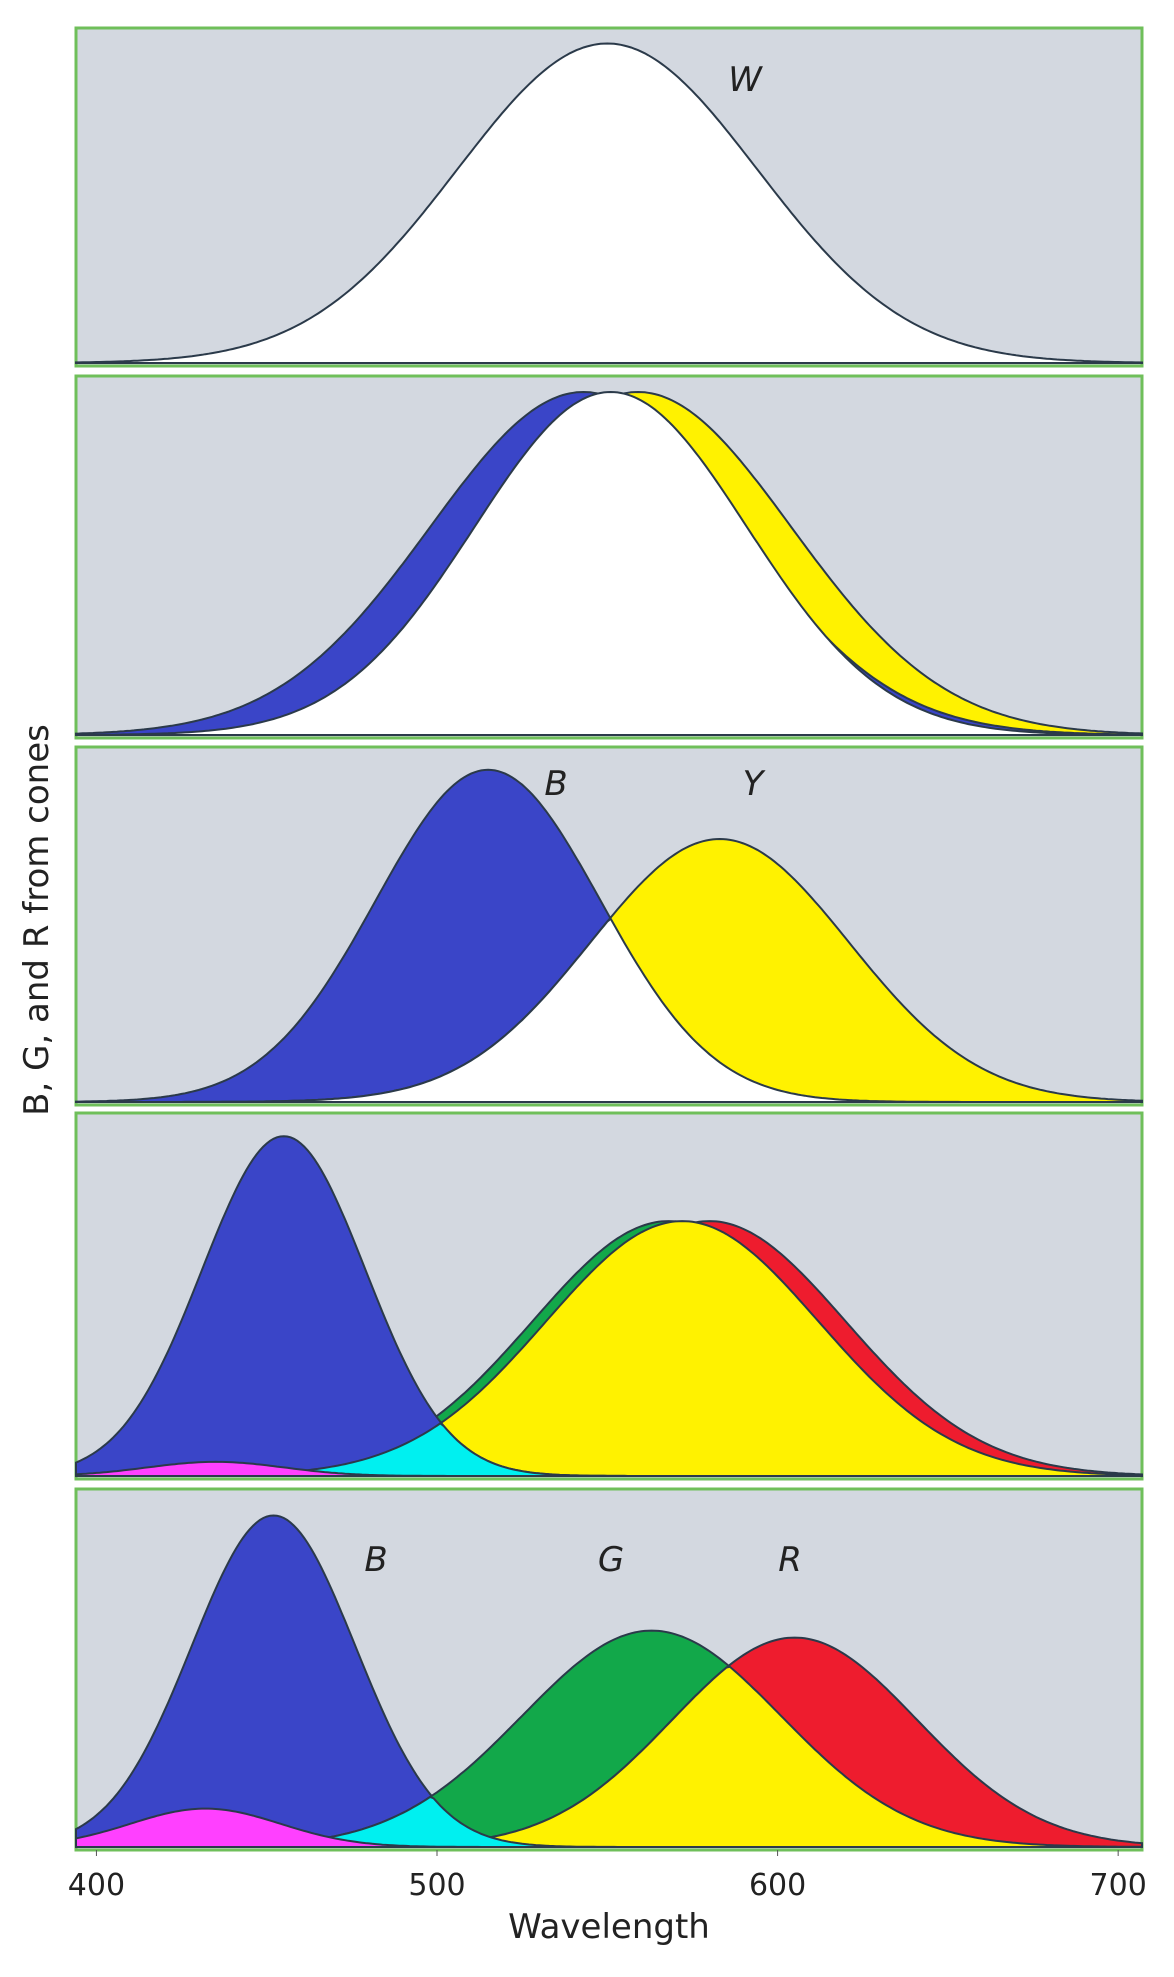 The height and width of the screenshot is (1977, 1174). I want to click on y-axis-title: B, G, and R from cones, so click(37, 920).